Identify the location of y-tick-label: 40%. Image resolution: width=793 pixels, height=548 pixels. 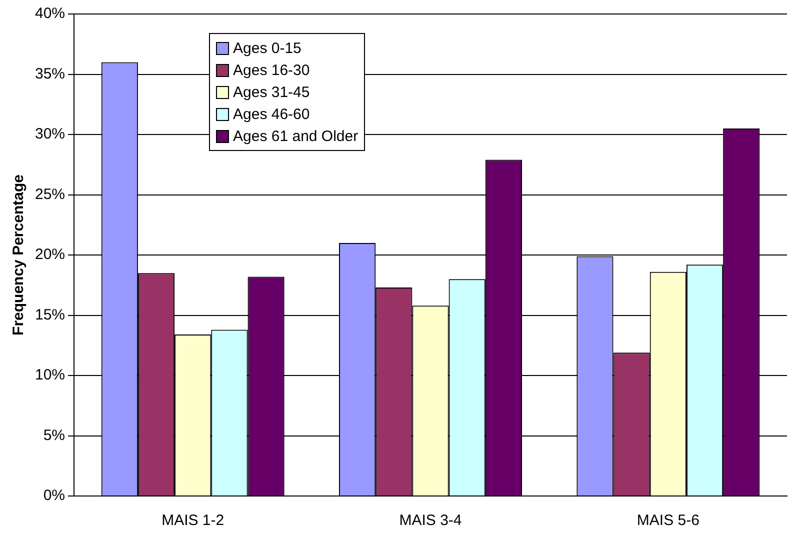
(50, 13).